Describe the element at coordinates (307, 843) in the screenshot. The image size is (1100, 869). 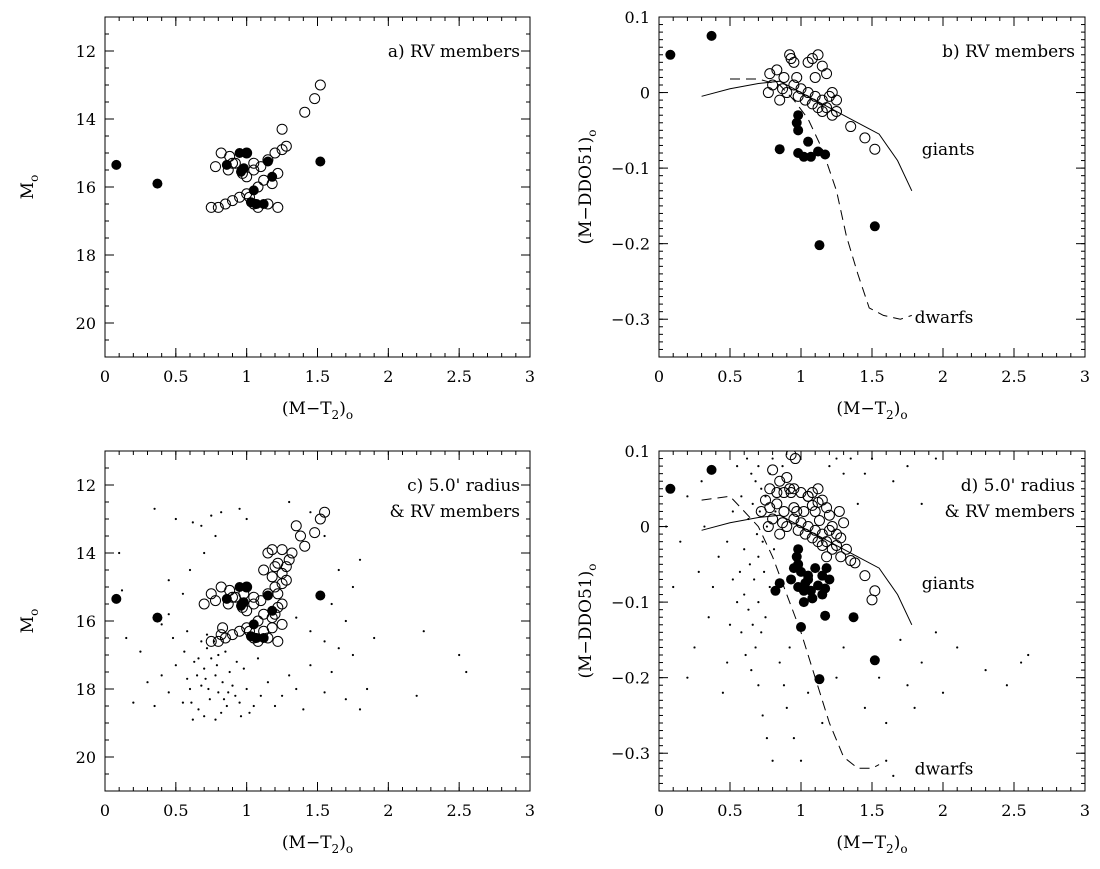
I see `x-axis-label-main: (M−T` at that location.